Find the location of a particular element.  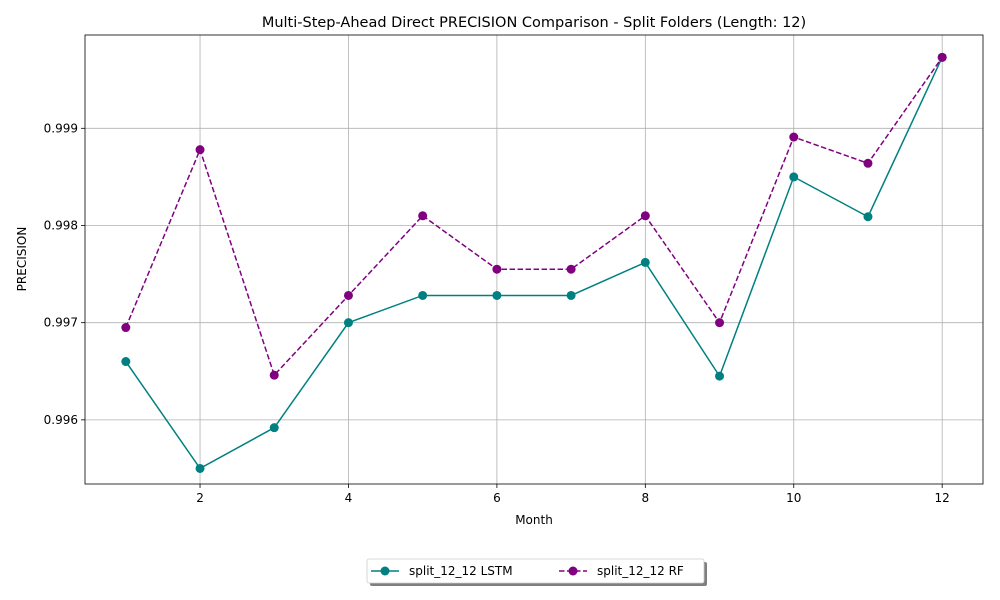

y-axis-label: PRECISION is located at coordinates (22, 259).